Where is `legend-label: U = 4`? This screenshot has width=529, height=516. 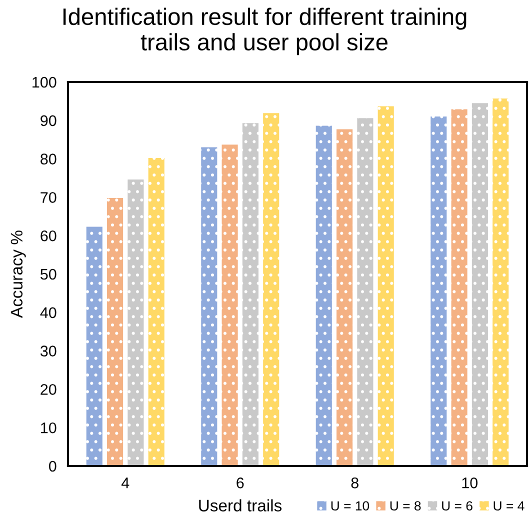 legend-label: U = 4 is located at coordinates (509, 506).